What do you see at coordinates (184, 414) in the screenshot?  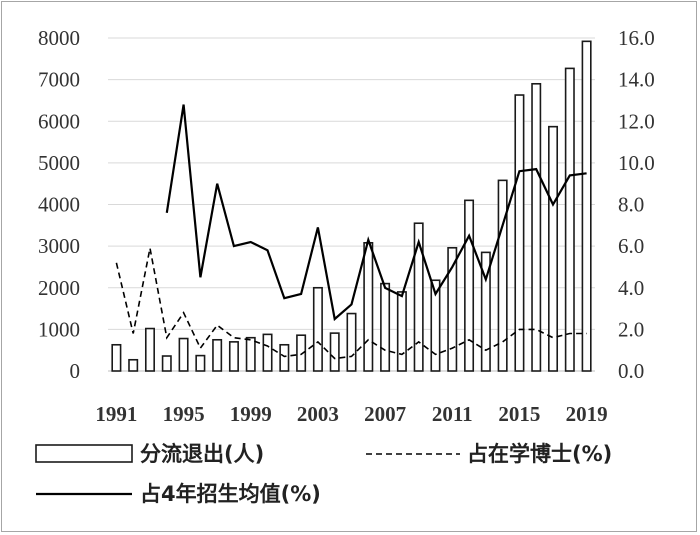 I see `x-tick-label: 1995` at bounding box center [184, 414].